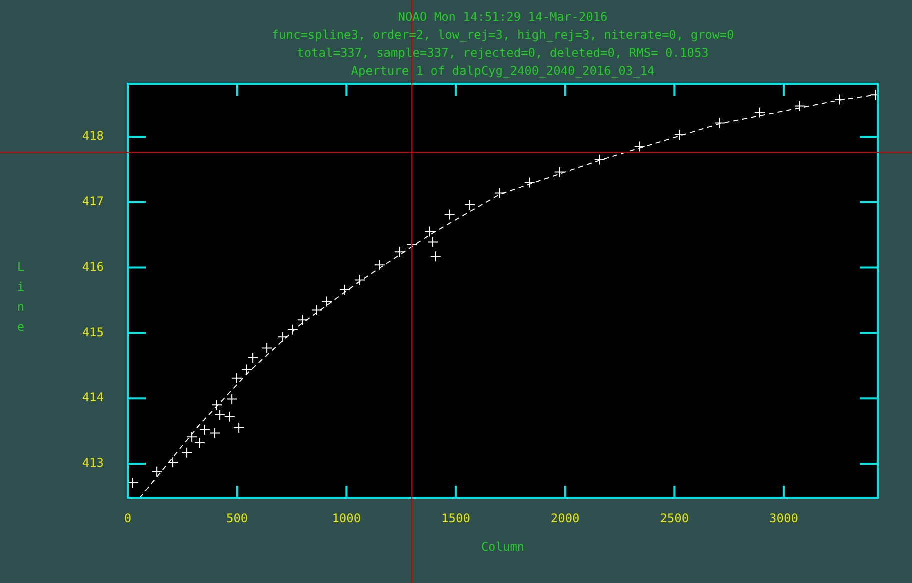  I want to click on y-axis-title: Line, so click(21, 300).